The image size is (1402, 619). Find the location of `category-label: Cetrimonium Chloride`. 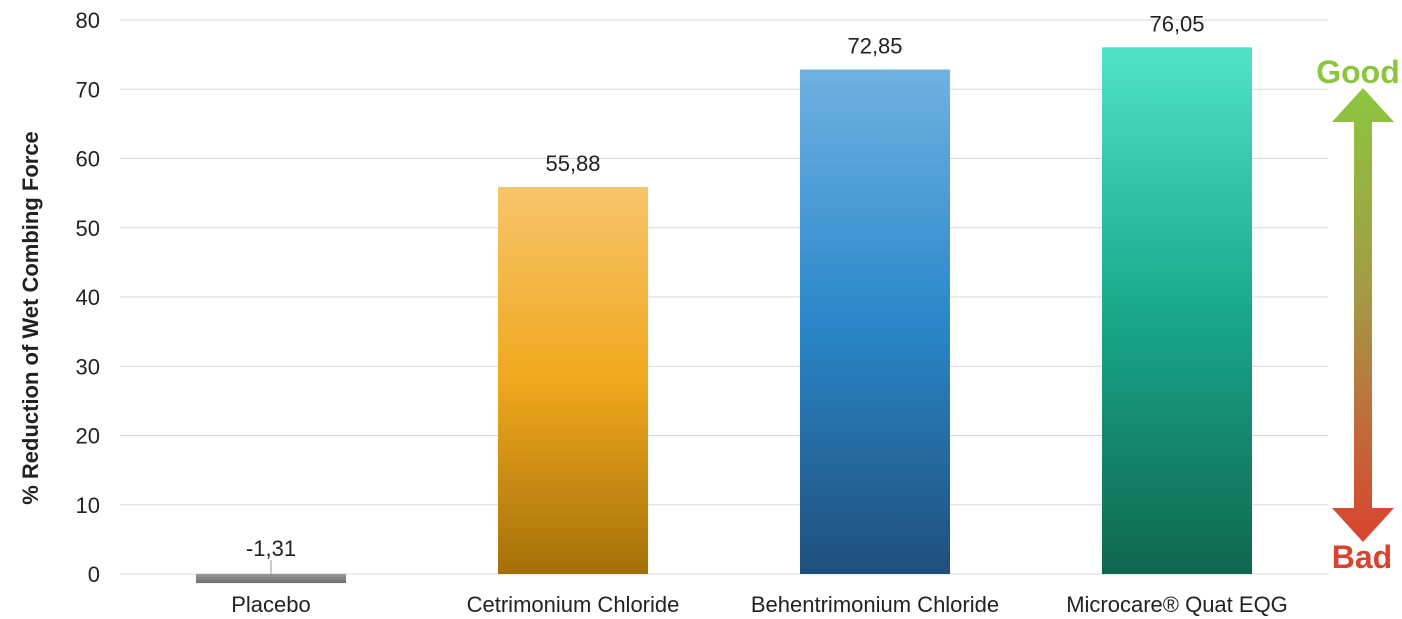

category-label: Cetrimonium Chloride is located at coordinates (573, 604).